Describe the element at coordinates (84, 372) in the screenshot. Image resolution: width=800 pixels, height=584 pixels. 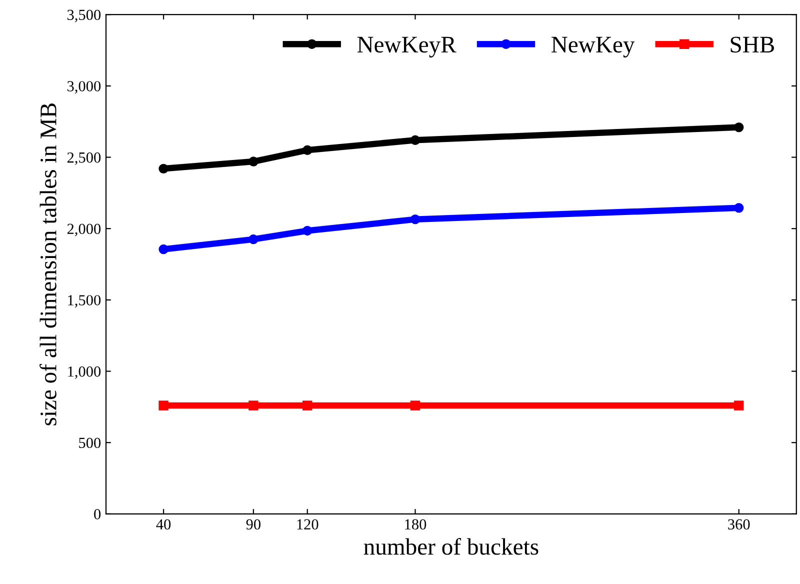
I see `y-tick-label: 1,000` at that location.